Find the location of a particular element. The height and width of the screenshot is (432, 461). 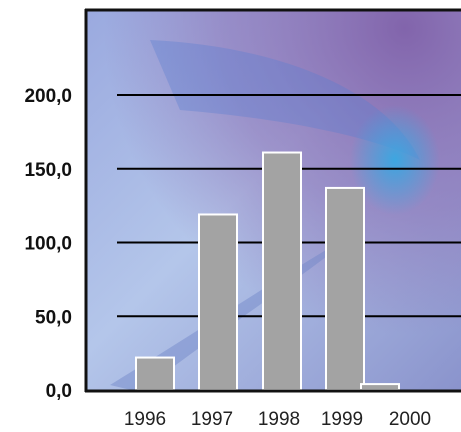

y-tick-label: 100,0 is located at coordinates (48, 244).